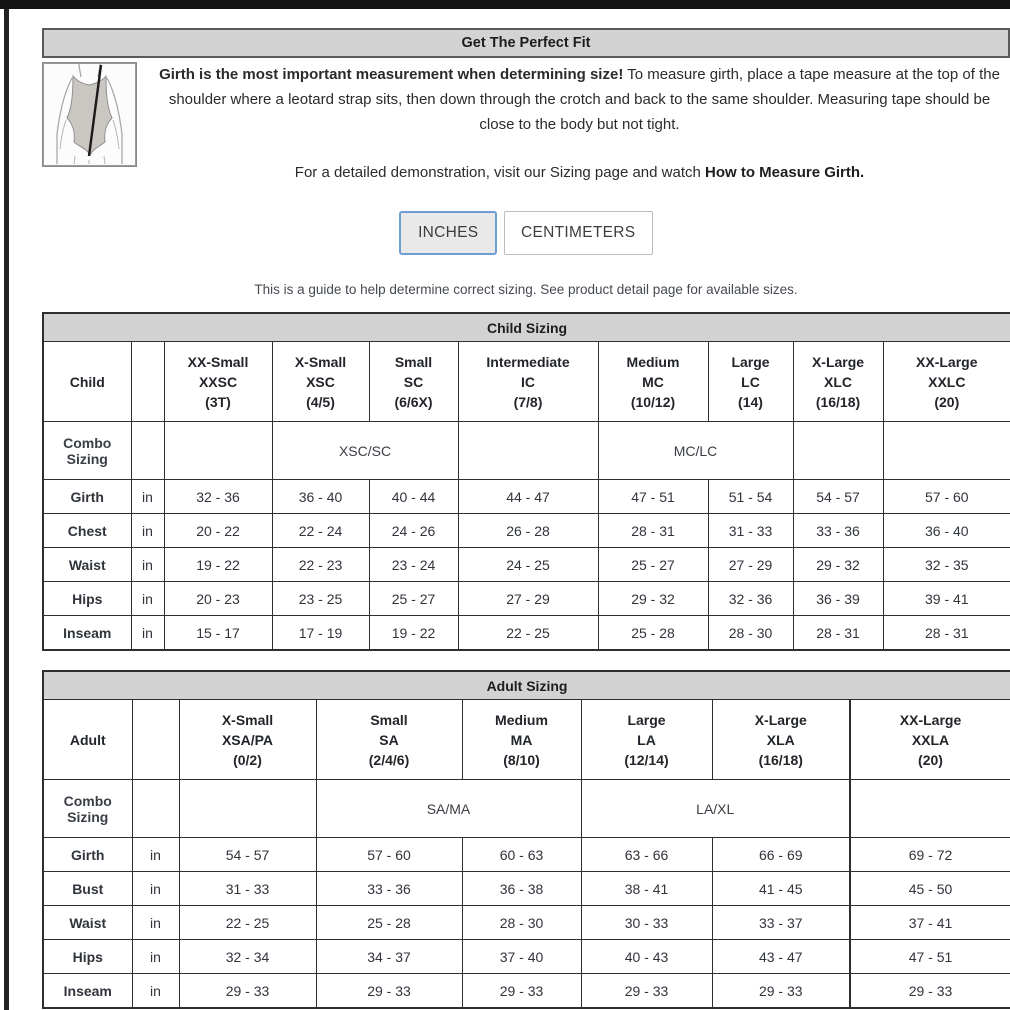  I want to click on size-range-cell: 30 - 33, so click(646, 922).